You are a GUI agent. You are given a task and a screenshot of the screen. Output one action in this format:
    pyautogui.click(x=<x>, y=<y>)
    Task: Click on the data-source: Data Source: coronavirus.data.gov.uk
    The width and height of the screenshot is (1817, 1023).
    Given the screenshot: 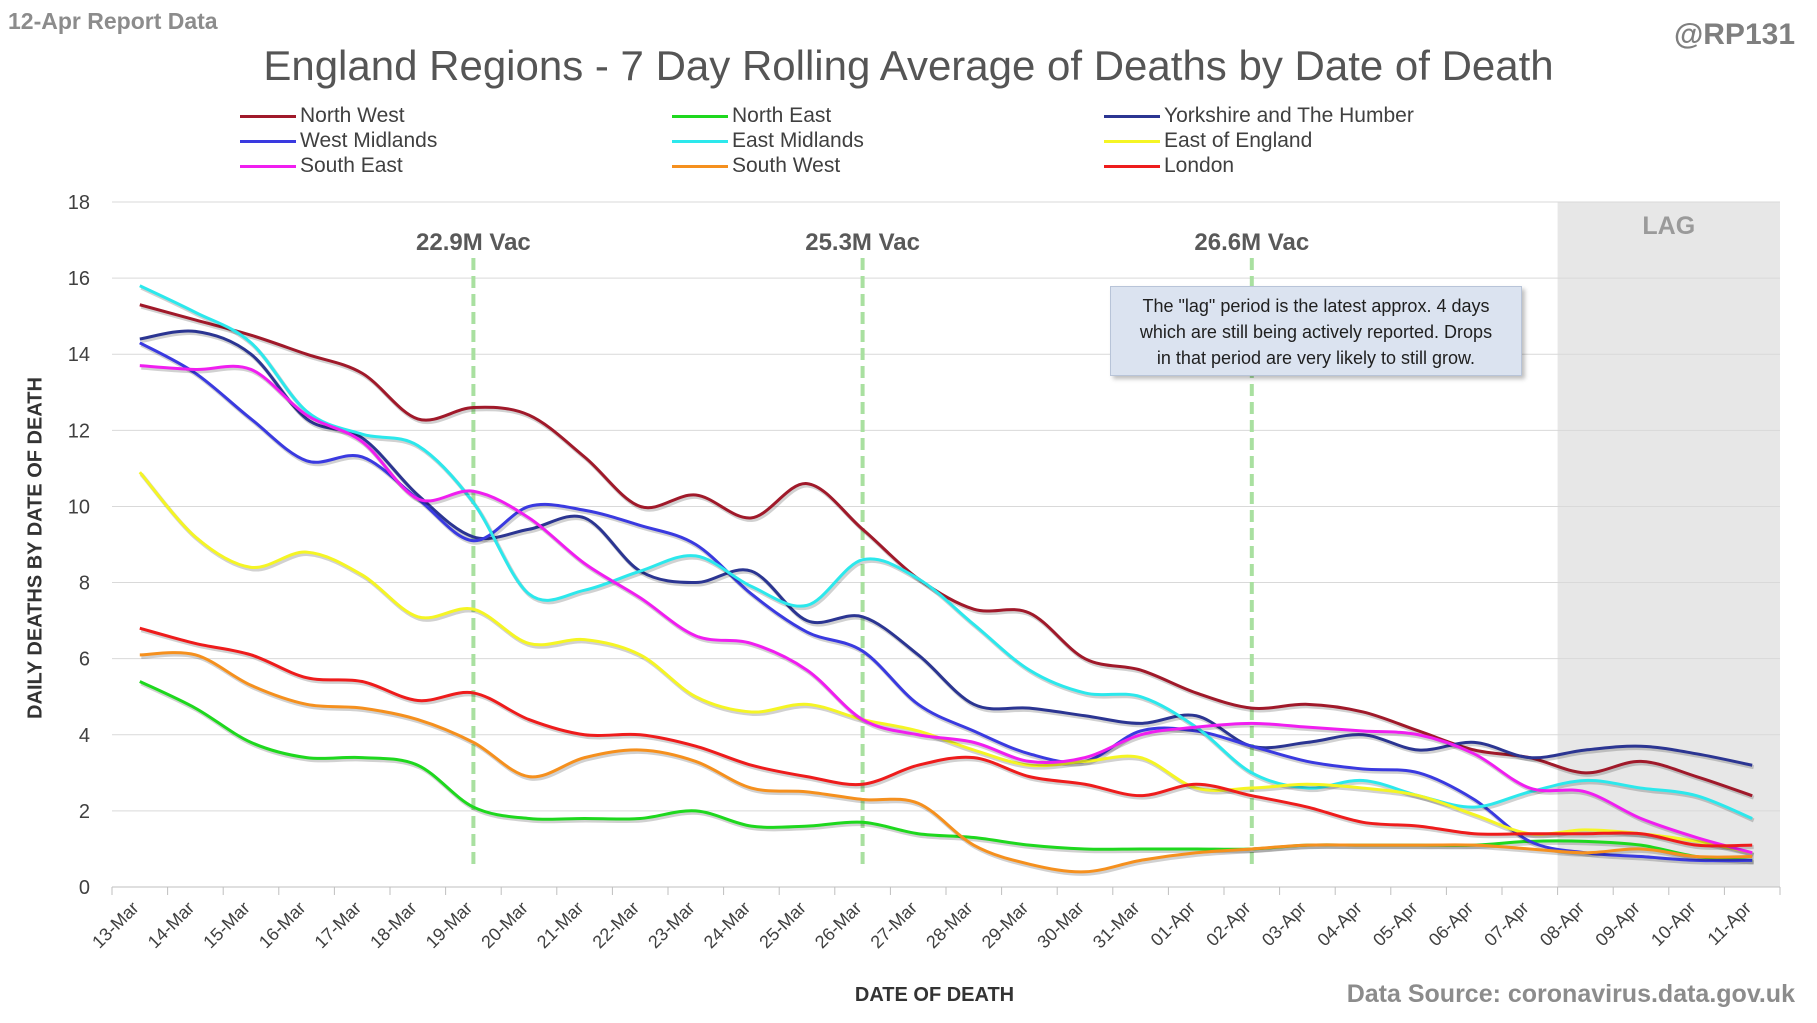 What is the action you would take?
    pyautogui.click(x=1570, y=994)
    